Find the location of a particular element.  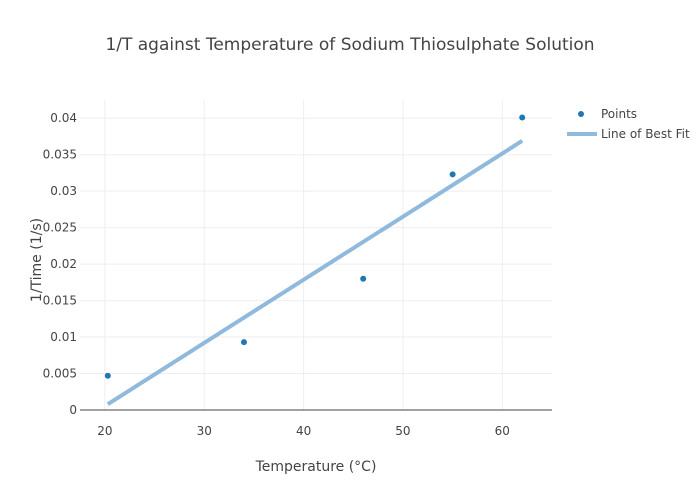

legend-item-1: Line of Best Fit is located at coordinates (628, 134).